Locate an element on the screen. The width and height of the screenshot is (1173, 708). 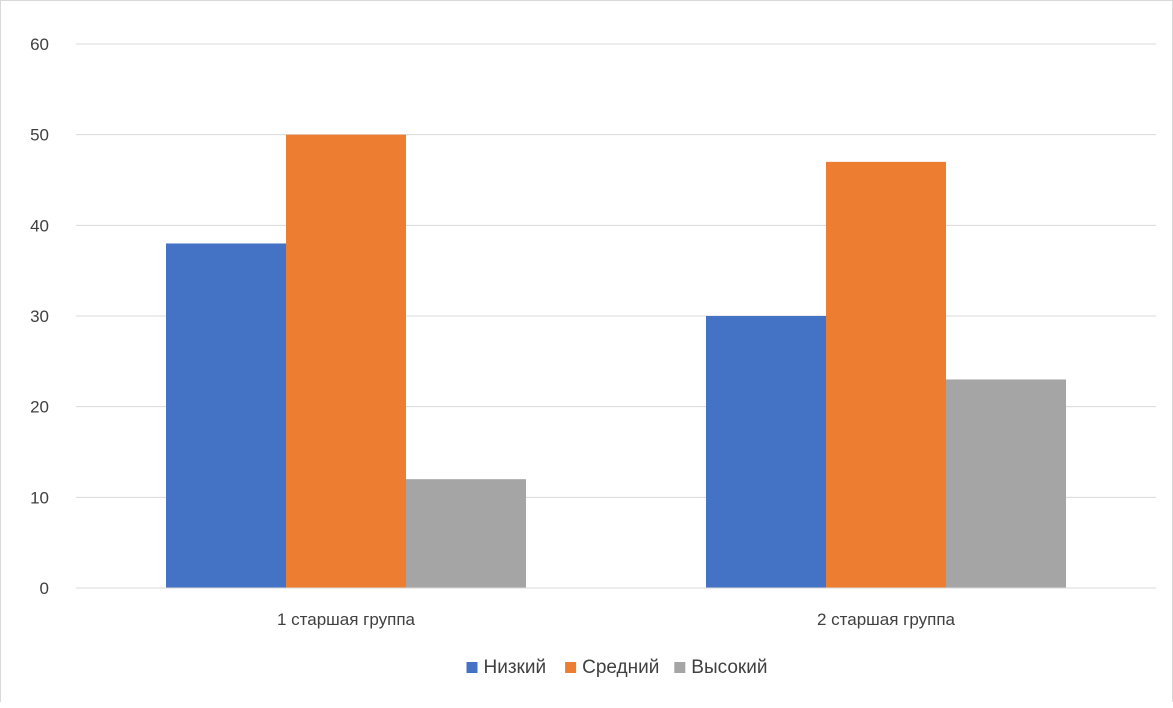
legend-label: Низкий is located at coordinates (515, 667).